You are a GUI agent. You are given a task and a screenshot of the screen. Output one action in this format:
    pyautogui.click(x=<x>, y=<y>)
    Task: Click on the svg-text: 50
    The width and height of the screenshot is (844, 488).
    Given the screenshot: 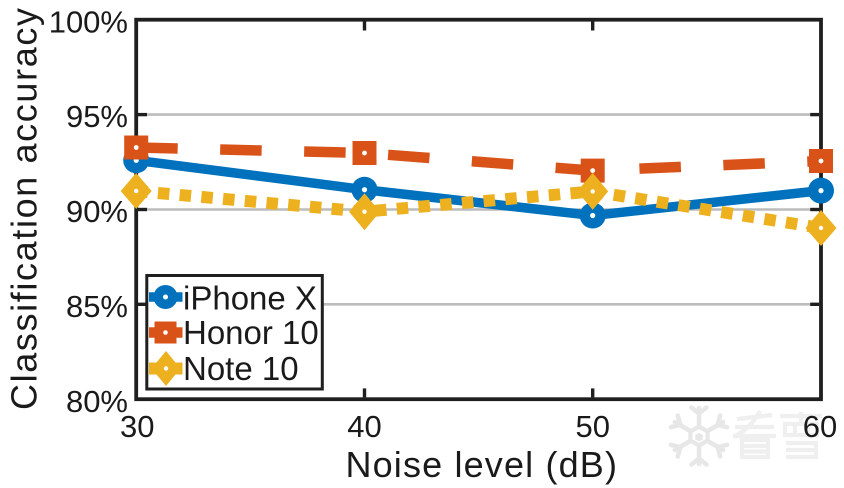 What is the action you would take?
    pyautogui.click(x=592, y=426)
    